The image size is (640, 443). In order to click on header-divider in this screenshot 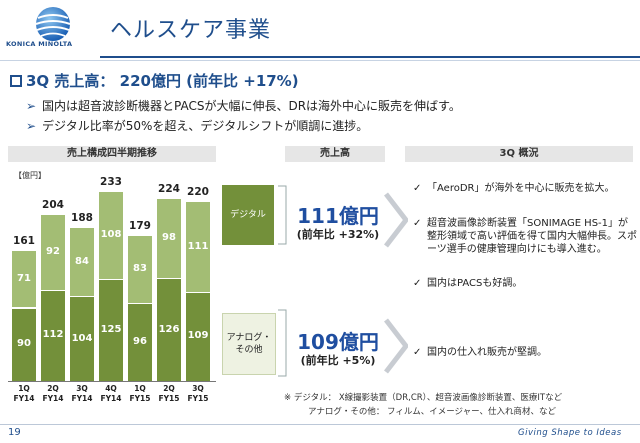, I will do `click(370, 57)`.